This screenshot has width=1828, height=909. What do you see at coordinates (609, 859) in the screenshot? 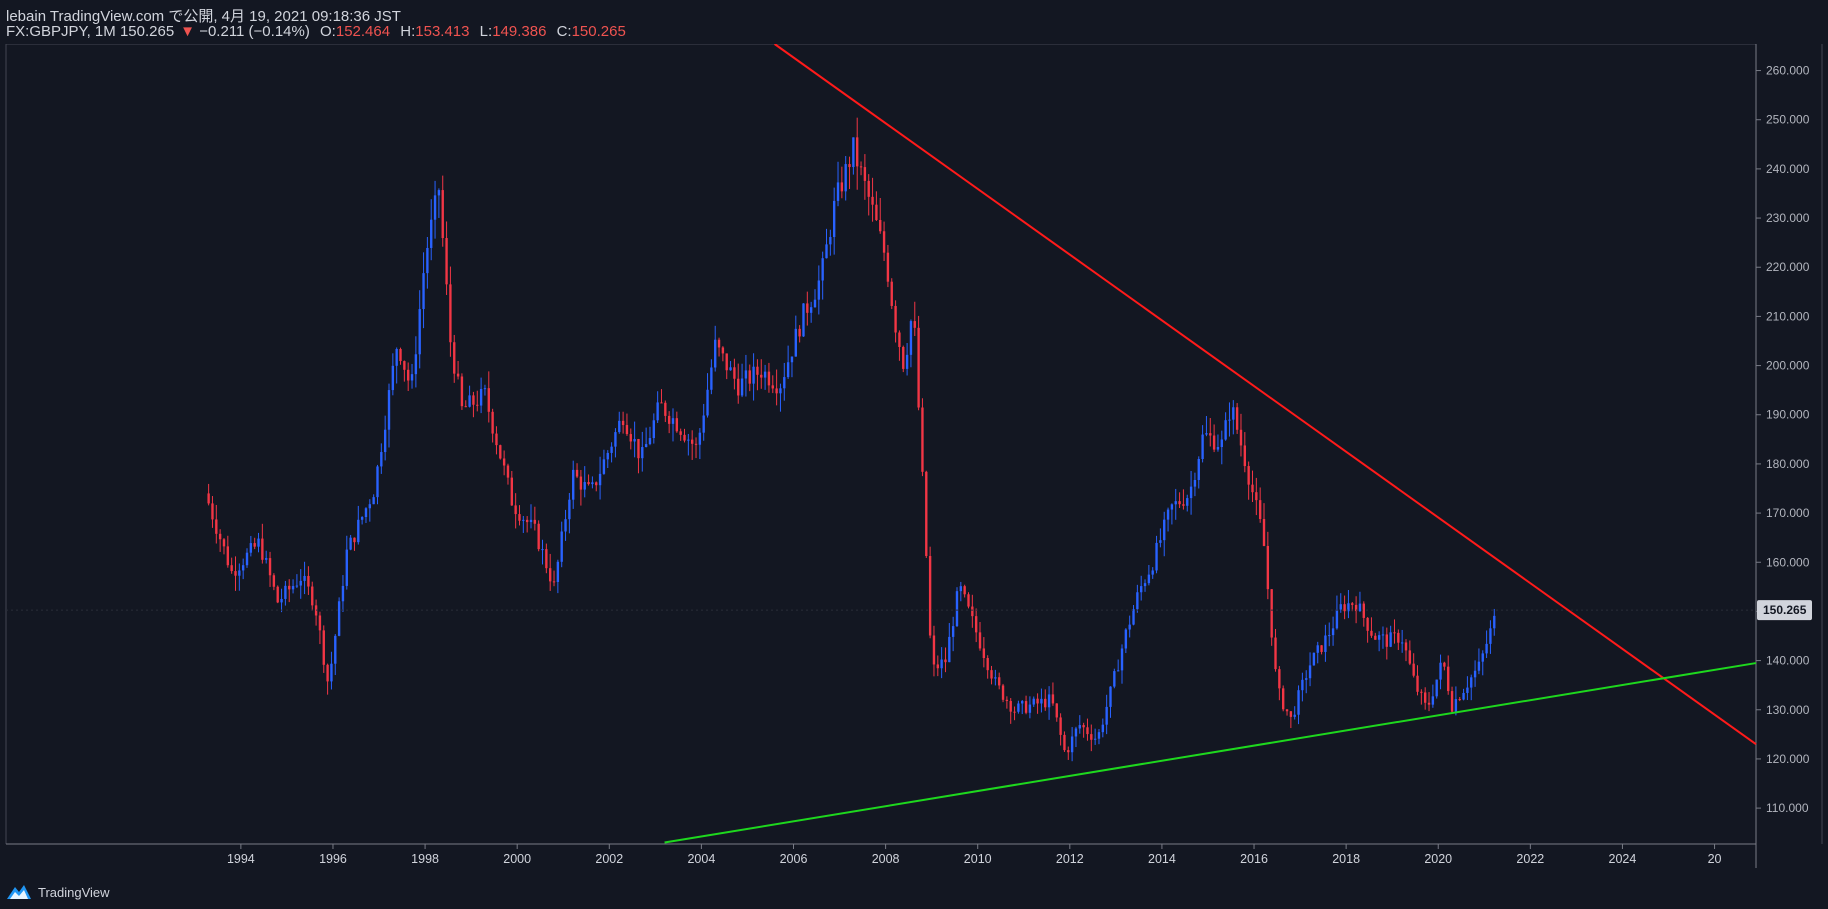
I see `x-tick-label: 2002` at bounding box center [609, 859].